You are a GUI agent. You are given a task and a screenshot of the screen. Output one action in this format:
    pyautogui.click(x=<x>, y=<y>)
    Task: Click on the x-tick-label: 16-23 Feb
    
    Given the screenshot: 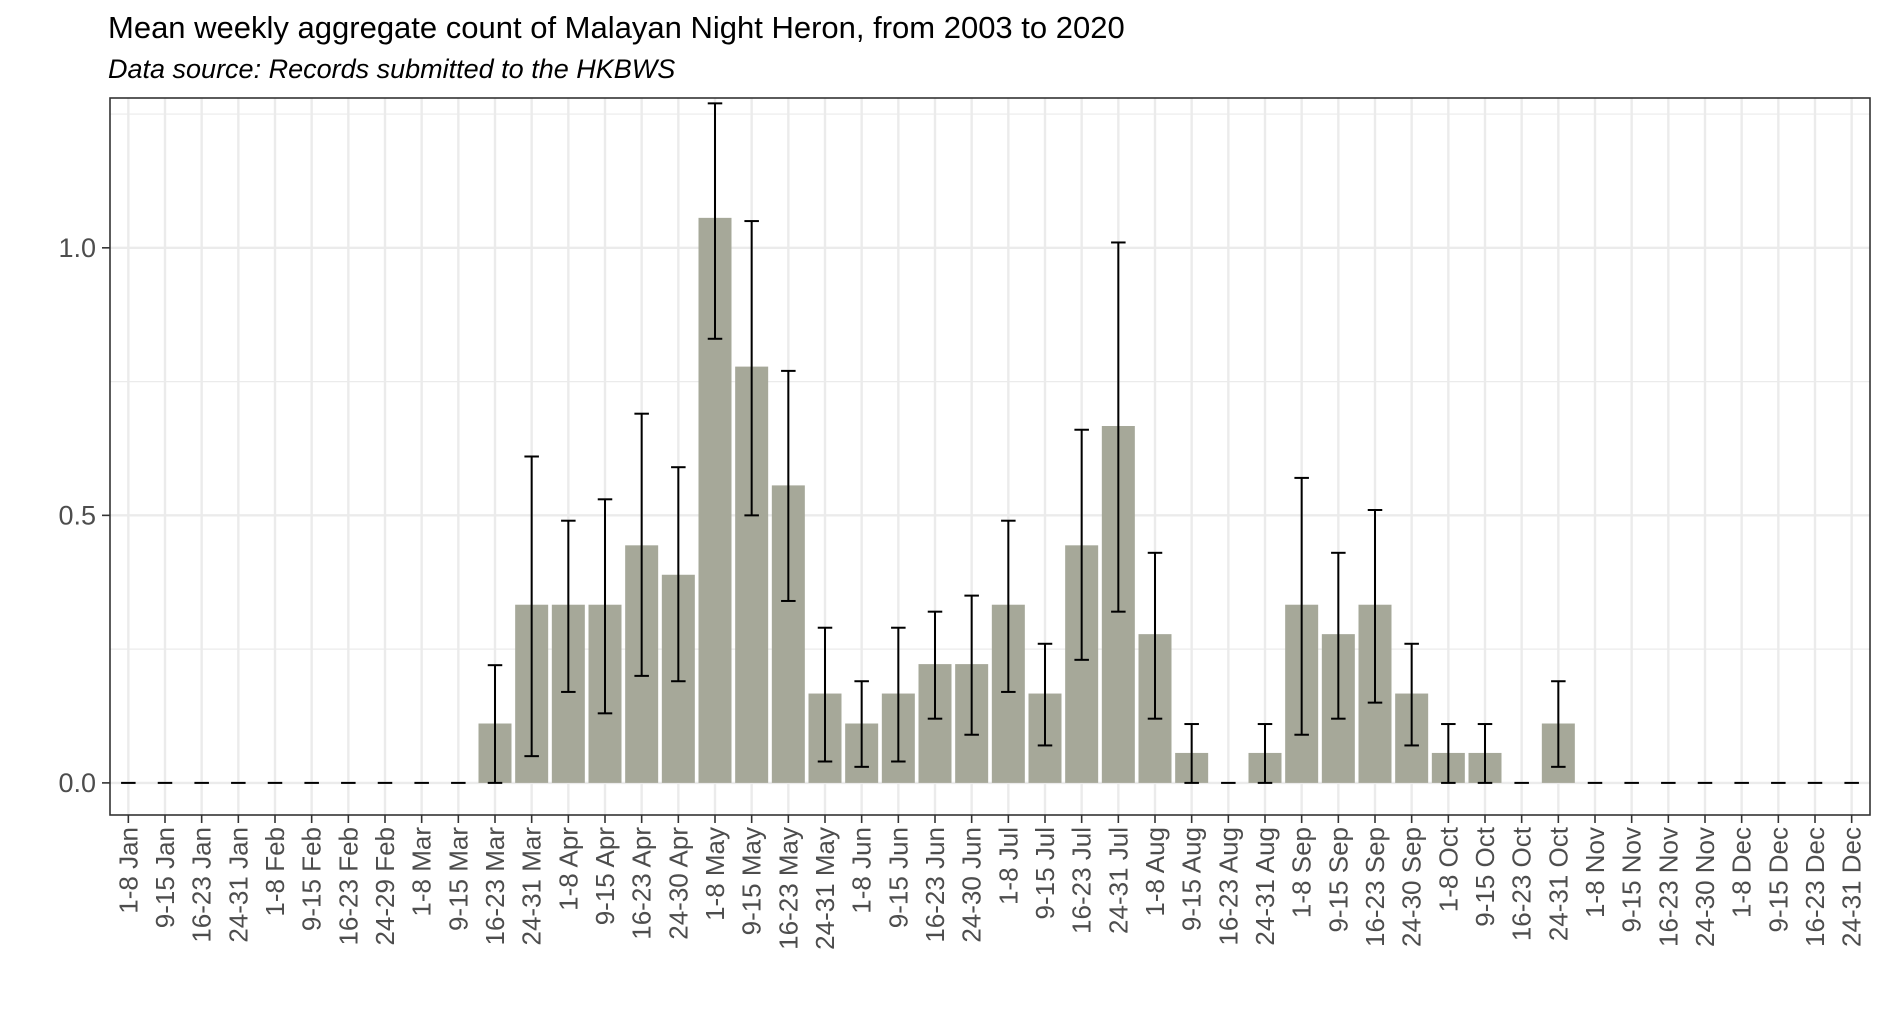 What is the action you would take?
    pyautogui.click(x=348, y=886)
    